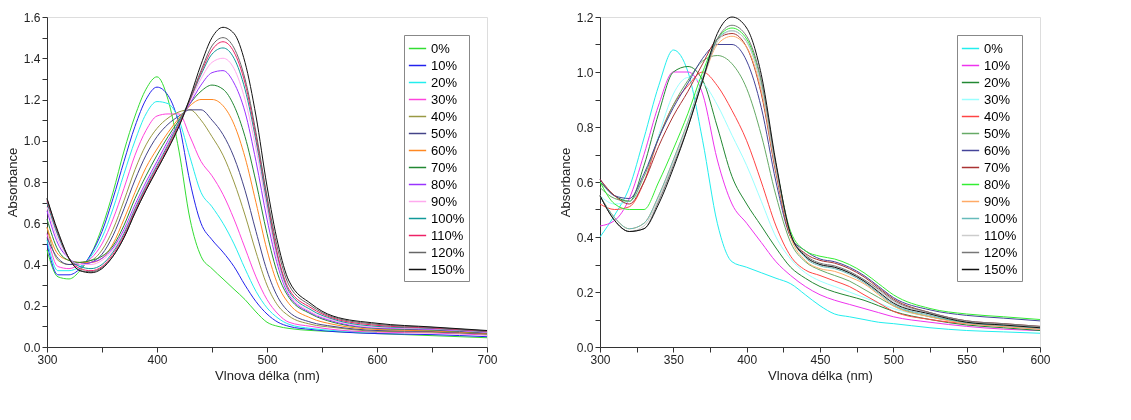  Describe the element at coordinates (487, 359) in the screenshot. I see `x-tick-label: 700` at that location.